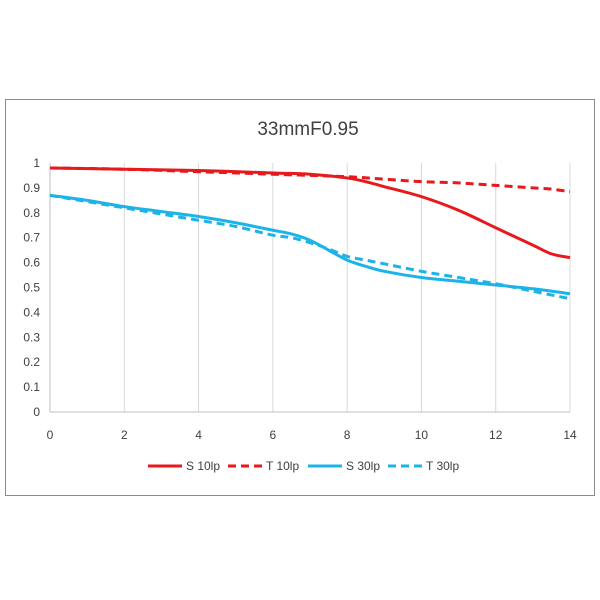  I want to click on y-tick-label: 0.2, so click(31, 362).